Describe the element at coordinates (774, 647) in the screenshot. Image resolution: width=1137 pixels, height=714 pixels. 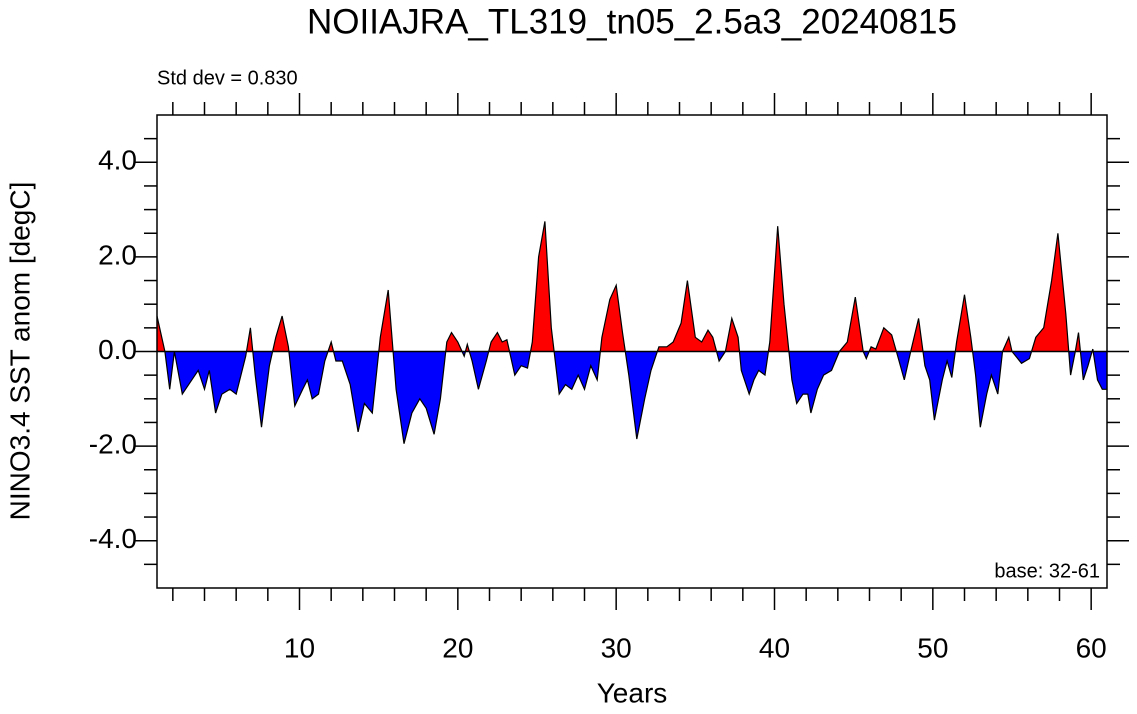
I see `x-tick-label: 40` at that location.